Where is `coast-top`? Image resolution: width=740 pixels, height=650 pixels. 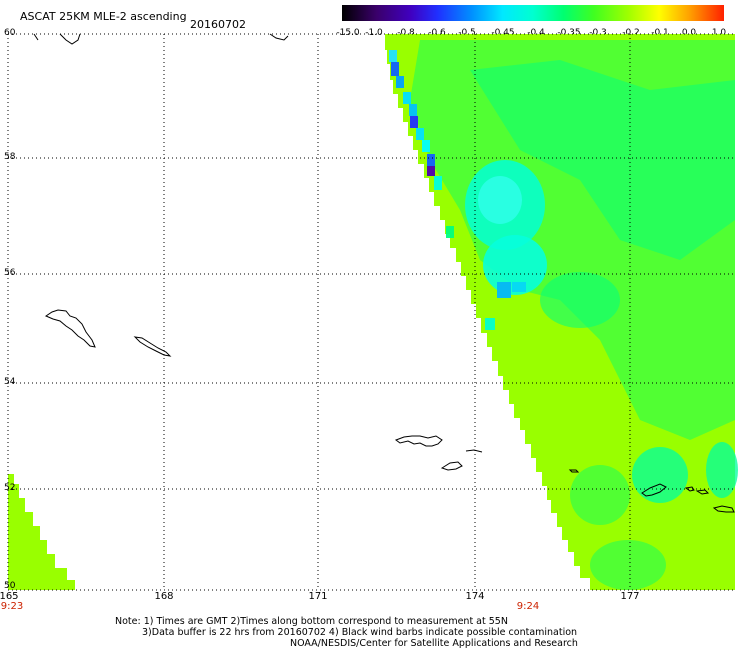 coast-top is located at coordinates (70, 39).